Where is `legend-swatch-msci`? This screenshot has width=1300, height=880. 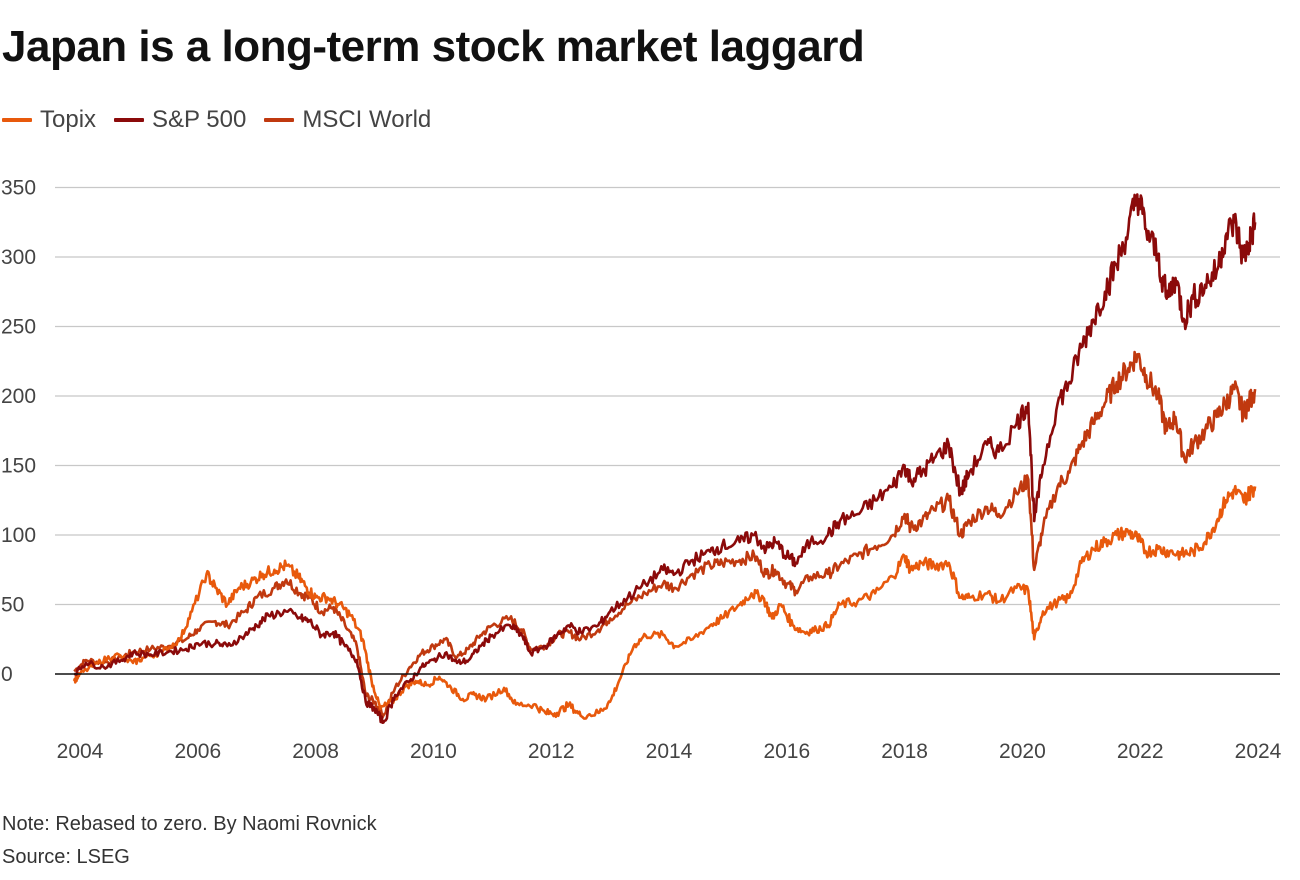
legend-swatch-msci is located at coordinates (279, 120).